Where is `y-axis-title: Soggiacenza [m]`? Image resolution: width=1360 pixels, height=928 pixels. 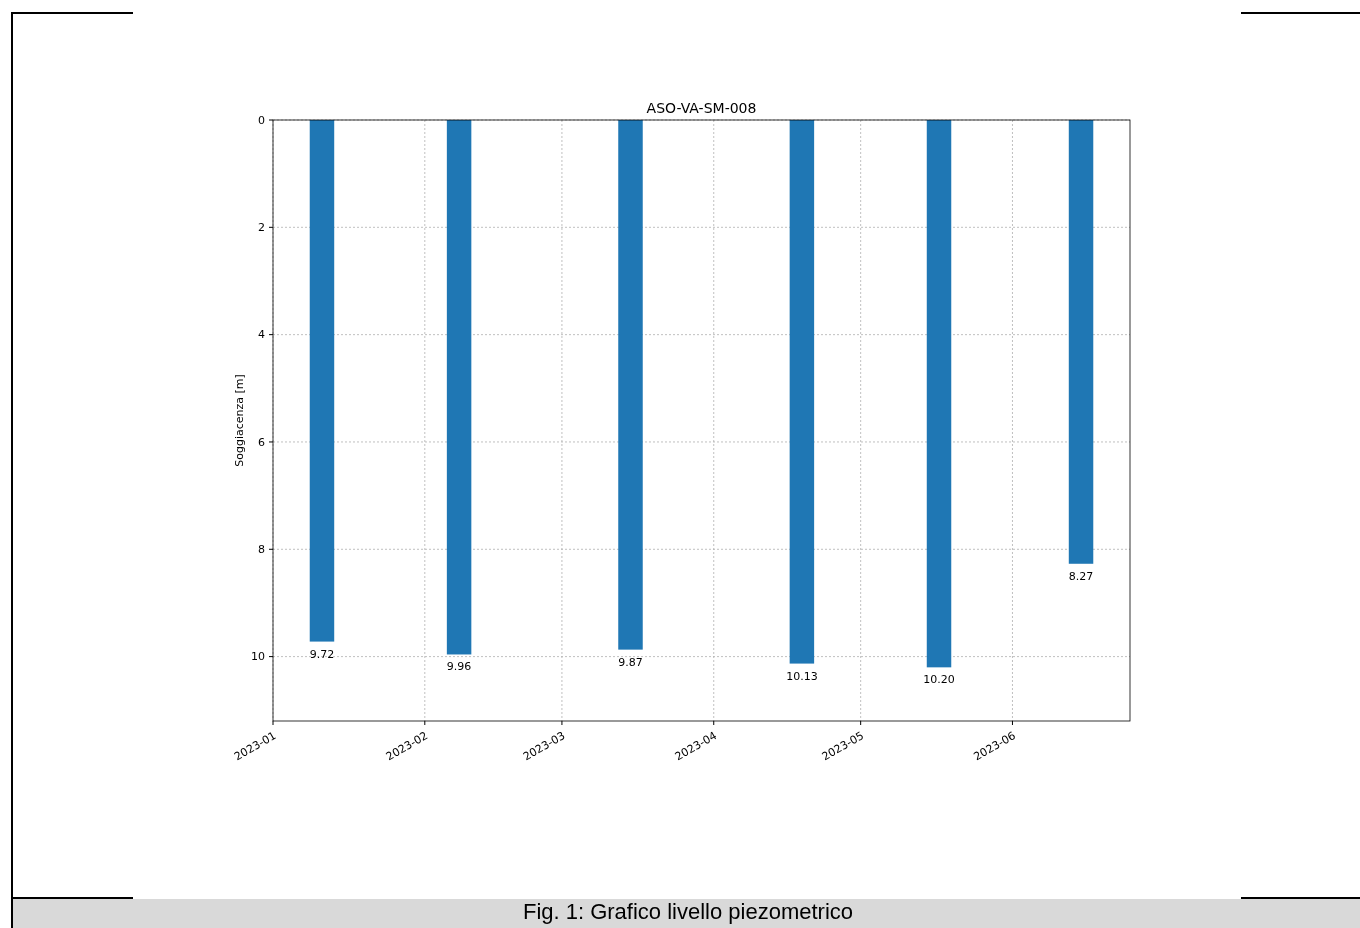 y-axis-title: Soggiacenza [m] is located at coordinates (239, 420).